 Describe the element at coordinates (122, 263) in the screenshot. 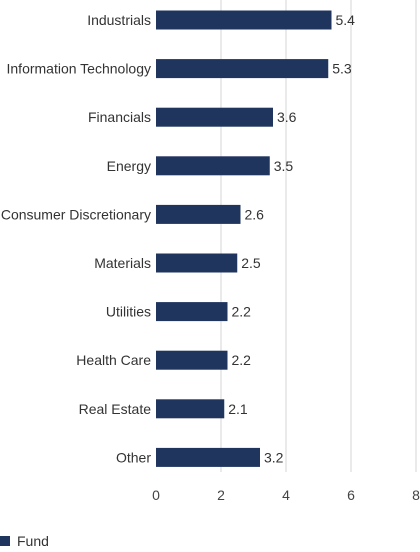

I see `category-label-materials: Materials` at that location.